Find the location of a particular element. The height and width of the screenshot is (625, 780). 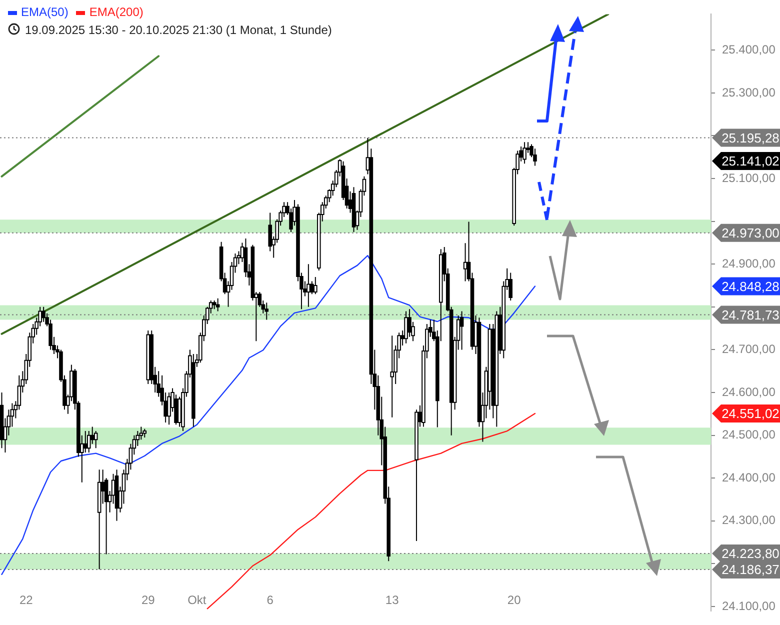

y-tick-label: 25.300,00 is located at coordinates (749, 92).